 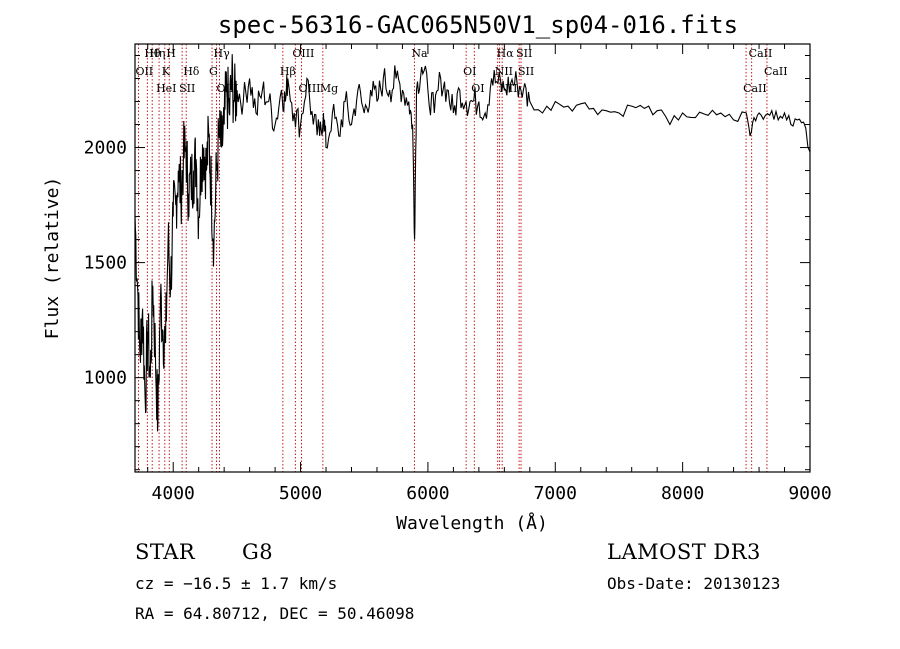 What do you see at coordinates (275, 613) in the screenshot?
I see `coordinates: RA = 64.80712, DEC = 50.46098` at bounding box center [275, 613].